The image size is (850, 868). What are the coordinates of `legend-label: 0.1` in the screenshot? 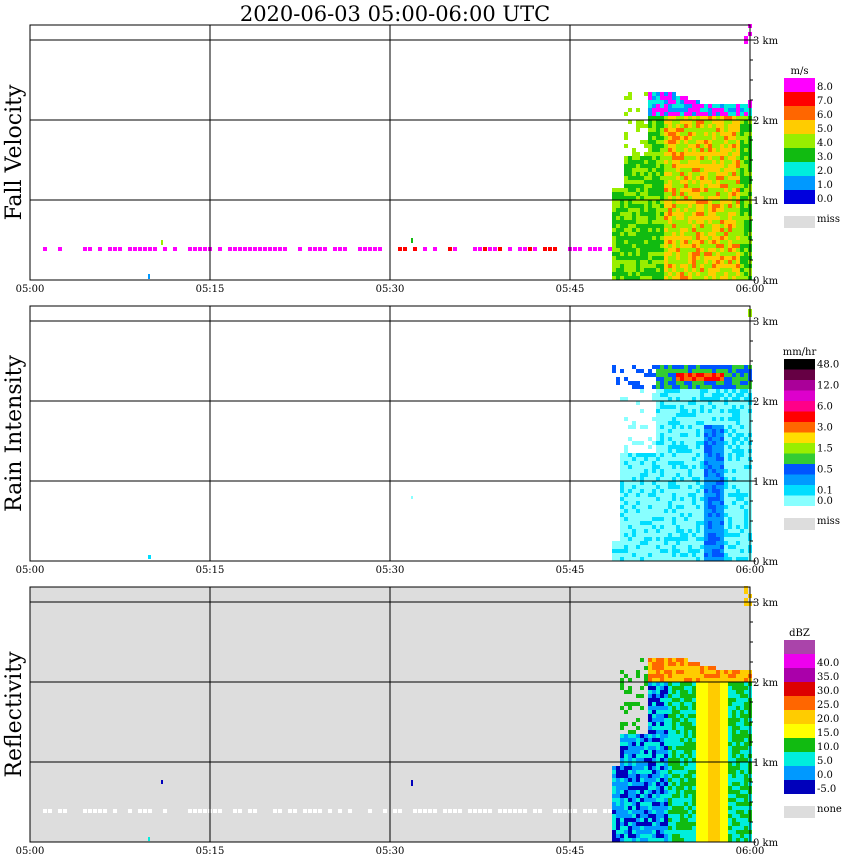 It's located at (825, 491).